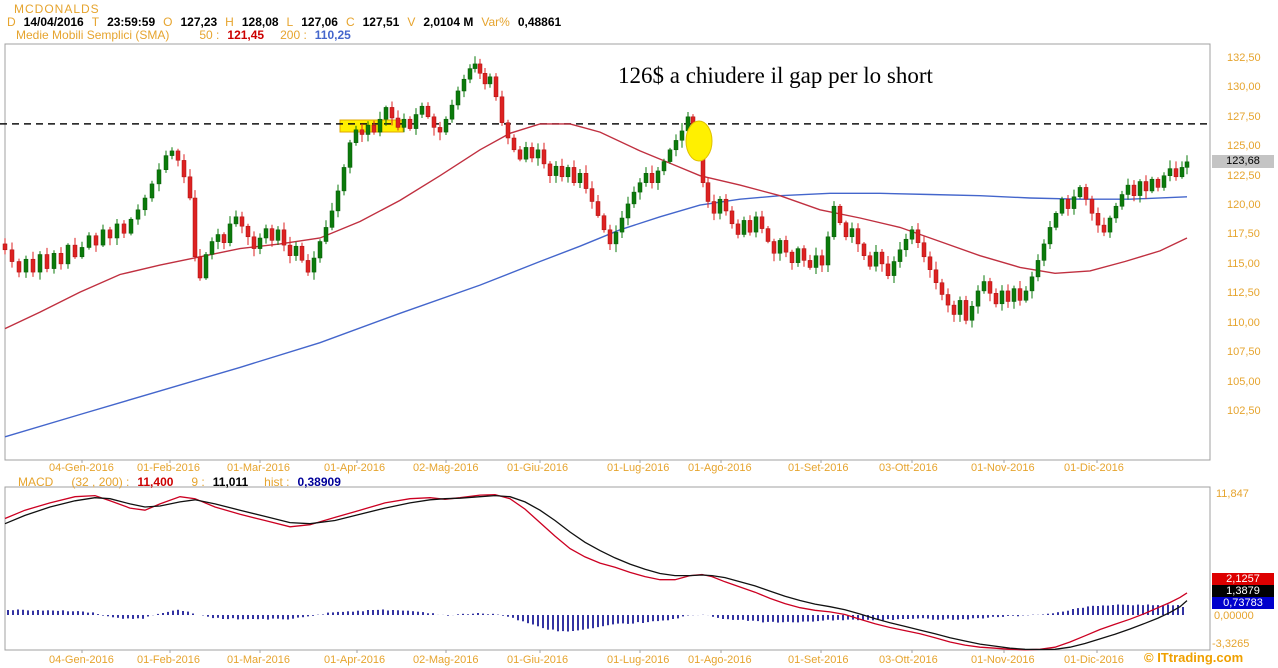 This screenshot has height=668, width=1278. Describe the element at coordinates (100, 482) in the screenshot. I see `macd-label: (32 , 200) :` at that location.